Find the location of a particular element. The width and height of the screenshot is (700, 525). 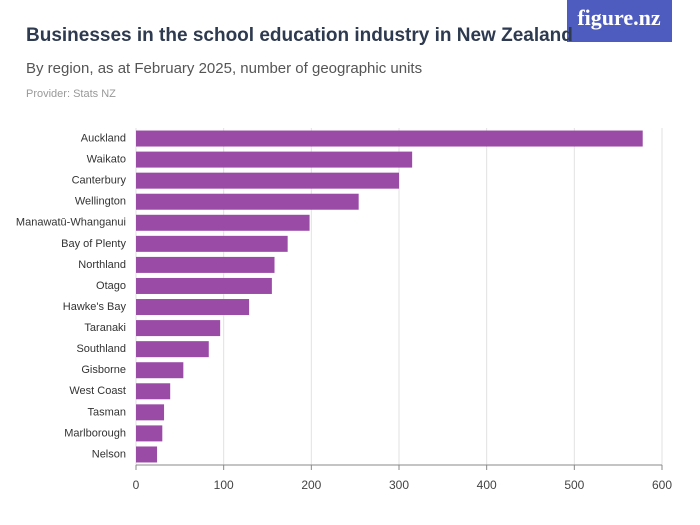

y-tick-label: Bay of Plenty is located at coordinates (93, 244).